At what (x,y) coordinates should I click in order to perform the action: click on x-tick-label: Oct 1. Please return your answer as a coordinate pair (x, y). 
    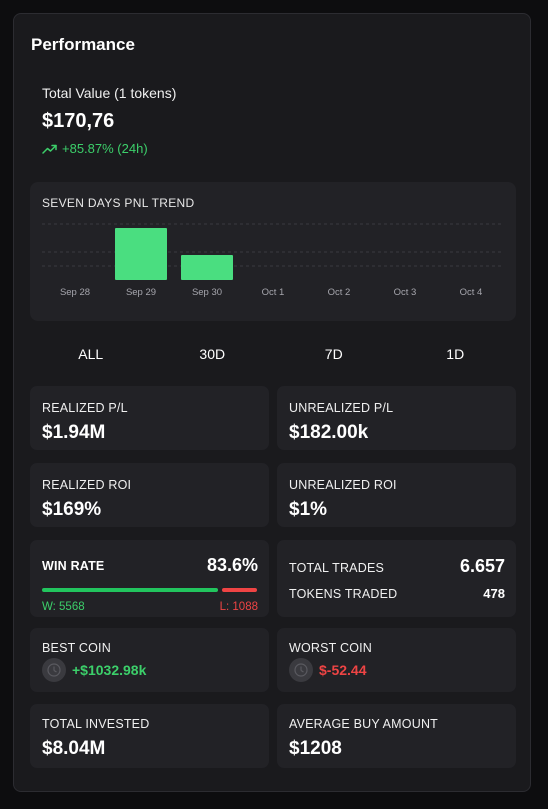
    Looking at the image, I should click on (273, 292).